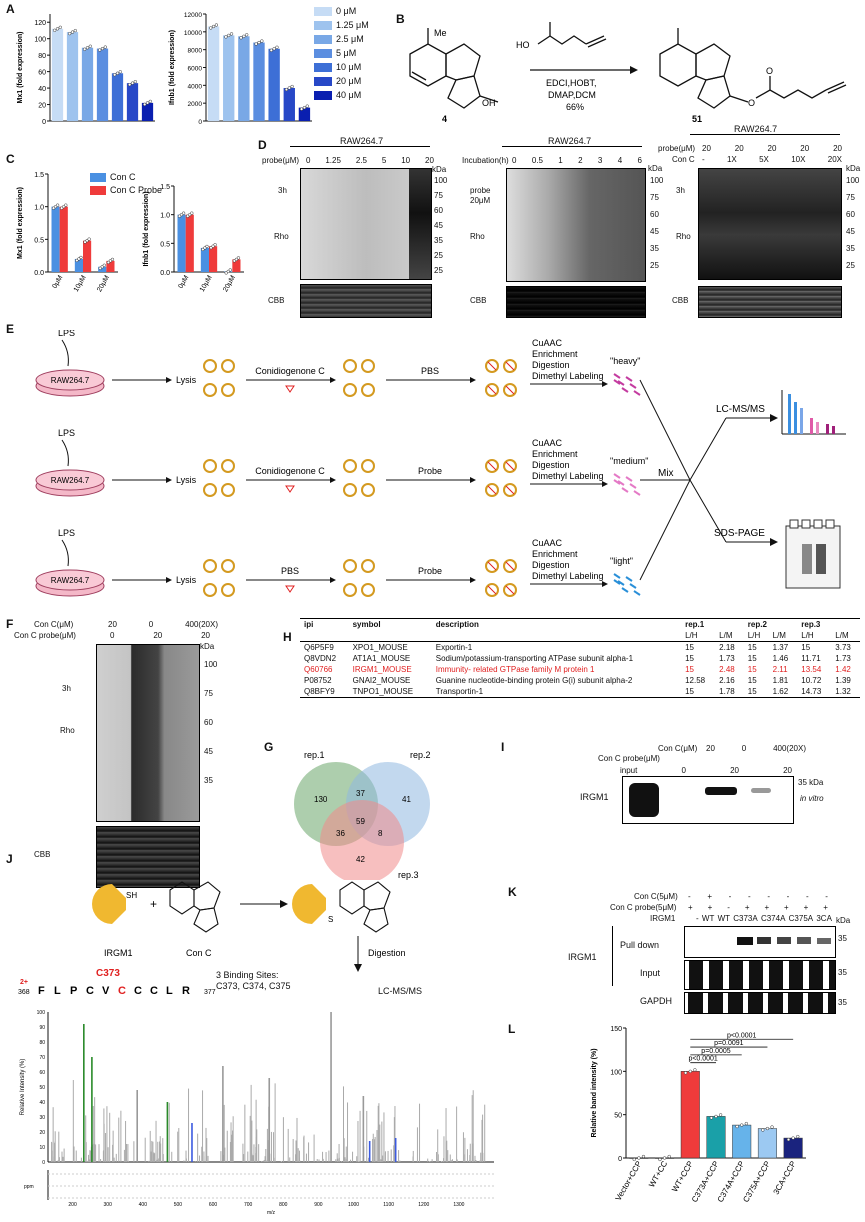 The width and height of the screenshot is (865, 1222). Describe the element at coordinates (690, 647) in the screenshot. I see `table-cell: 15` at that location.